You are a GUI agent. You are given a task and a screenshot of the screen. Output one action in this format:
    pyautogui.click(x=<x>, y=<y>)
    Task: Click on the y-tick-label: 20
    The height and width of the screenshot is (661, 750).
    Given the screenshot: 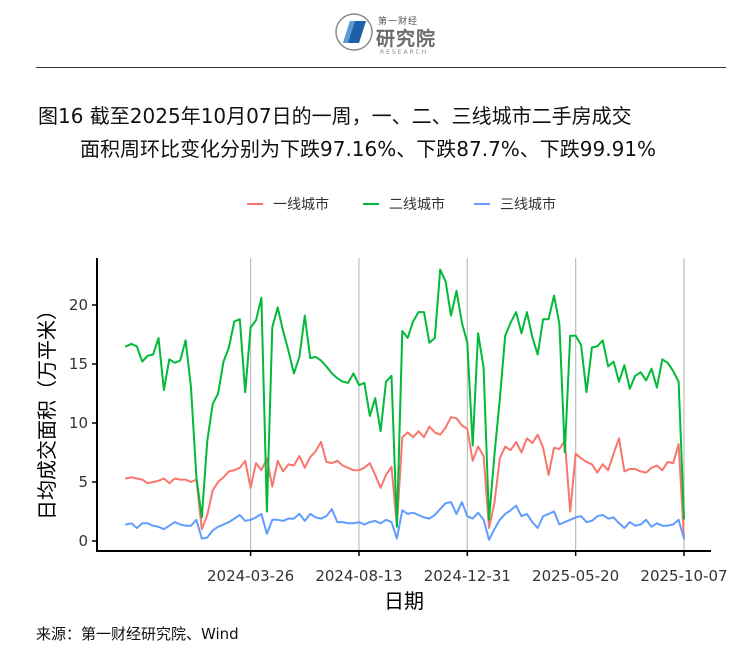 What is the action you would take?
    pyautogui.click(x=78, y=305)
    